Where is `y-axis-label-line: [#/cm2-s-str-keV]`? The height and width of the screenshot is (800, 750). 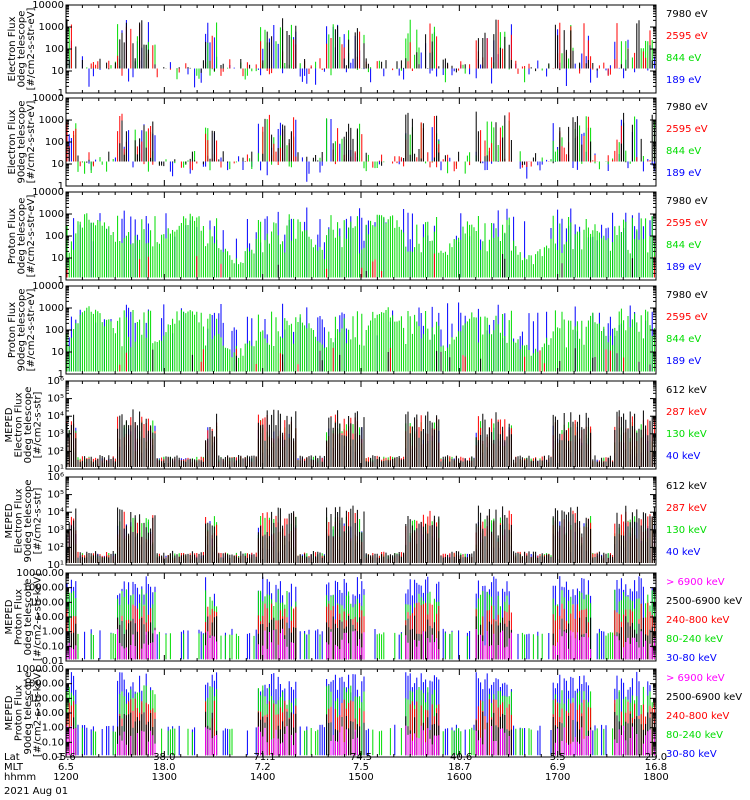
y-axis-label-line: [#/cm2-s-str-keV] is located at coordinates (38, 713).